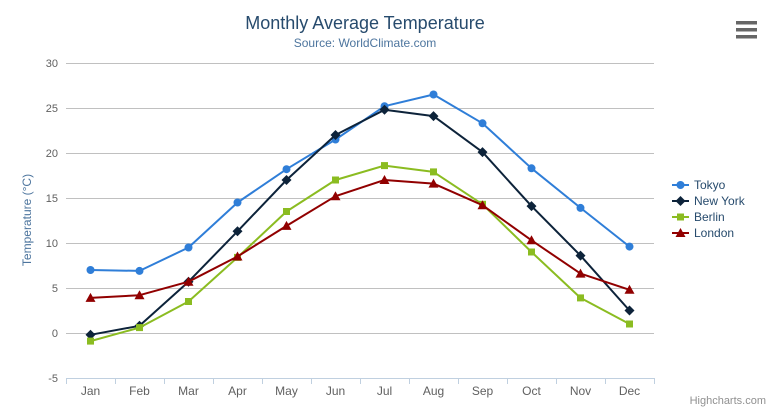 The height and width of the screenshot is (416, 769). What do you see at coordinates (55, 289) in the screenshot?
I see `y-tick-label: 5` at bounding box center [55, 289].